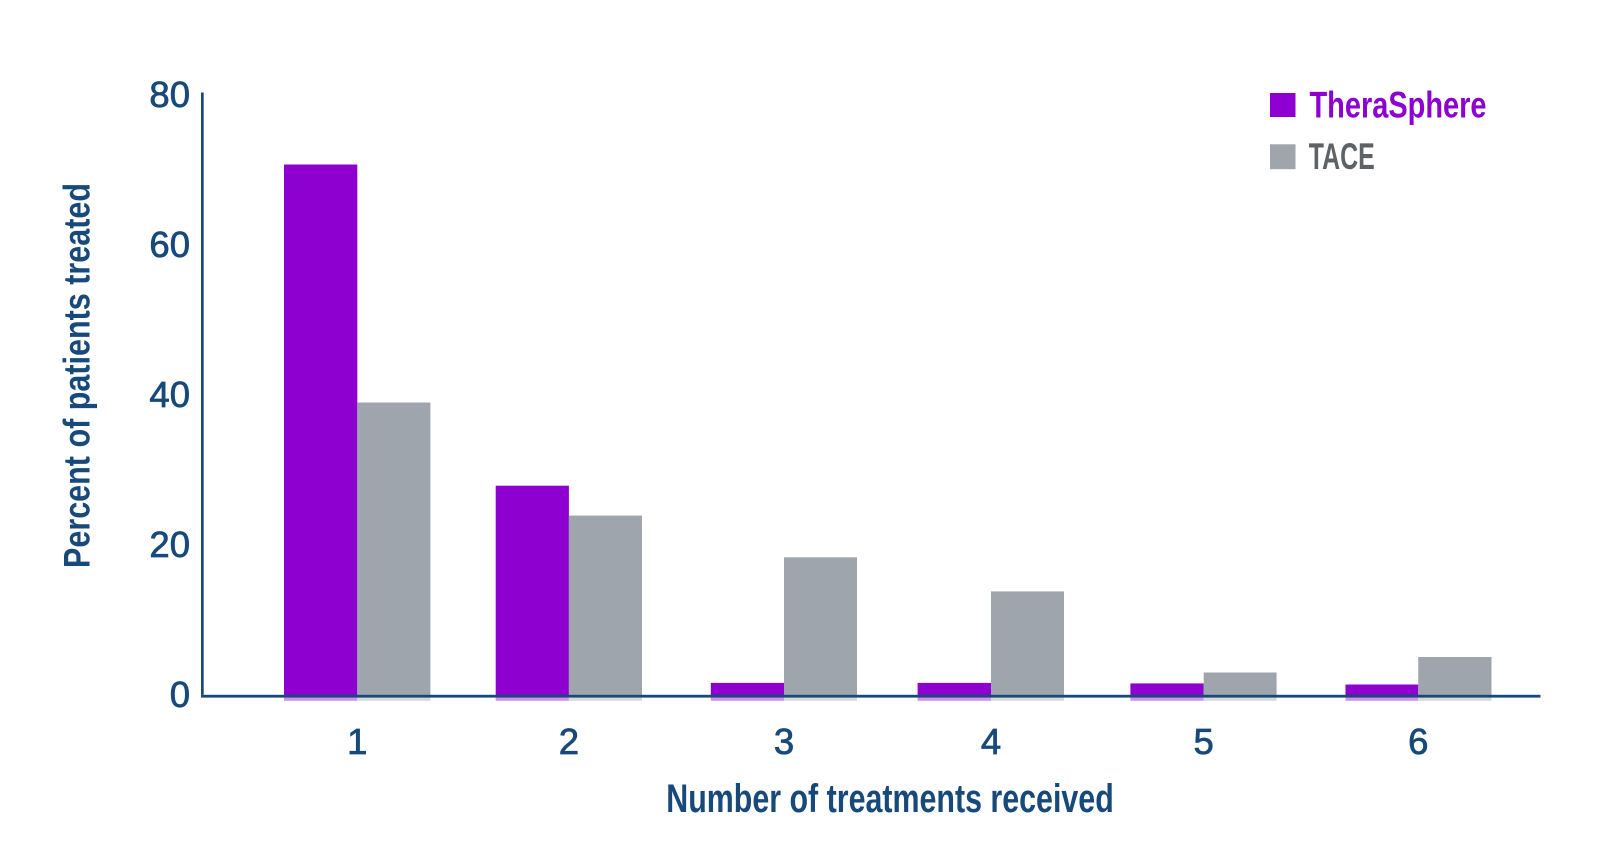  I want to click on svg-text: TheraSphere, so click(1398, 104).